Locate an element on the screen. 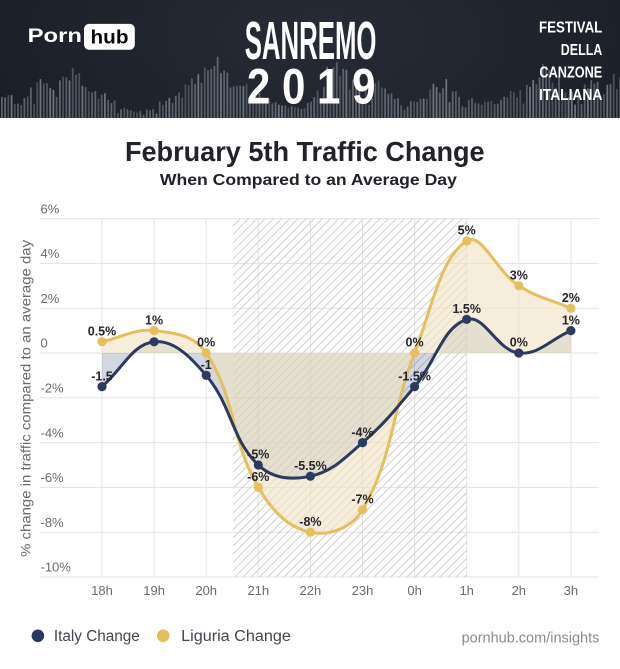 This screenshot has height=669, width=620. svg-text: 1.5% is located at coordinates (466, 309).